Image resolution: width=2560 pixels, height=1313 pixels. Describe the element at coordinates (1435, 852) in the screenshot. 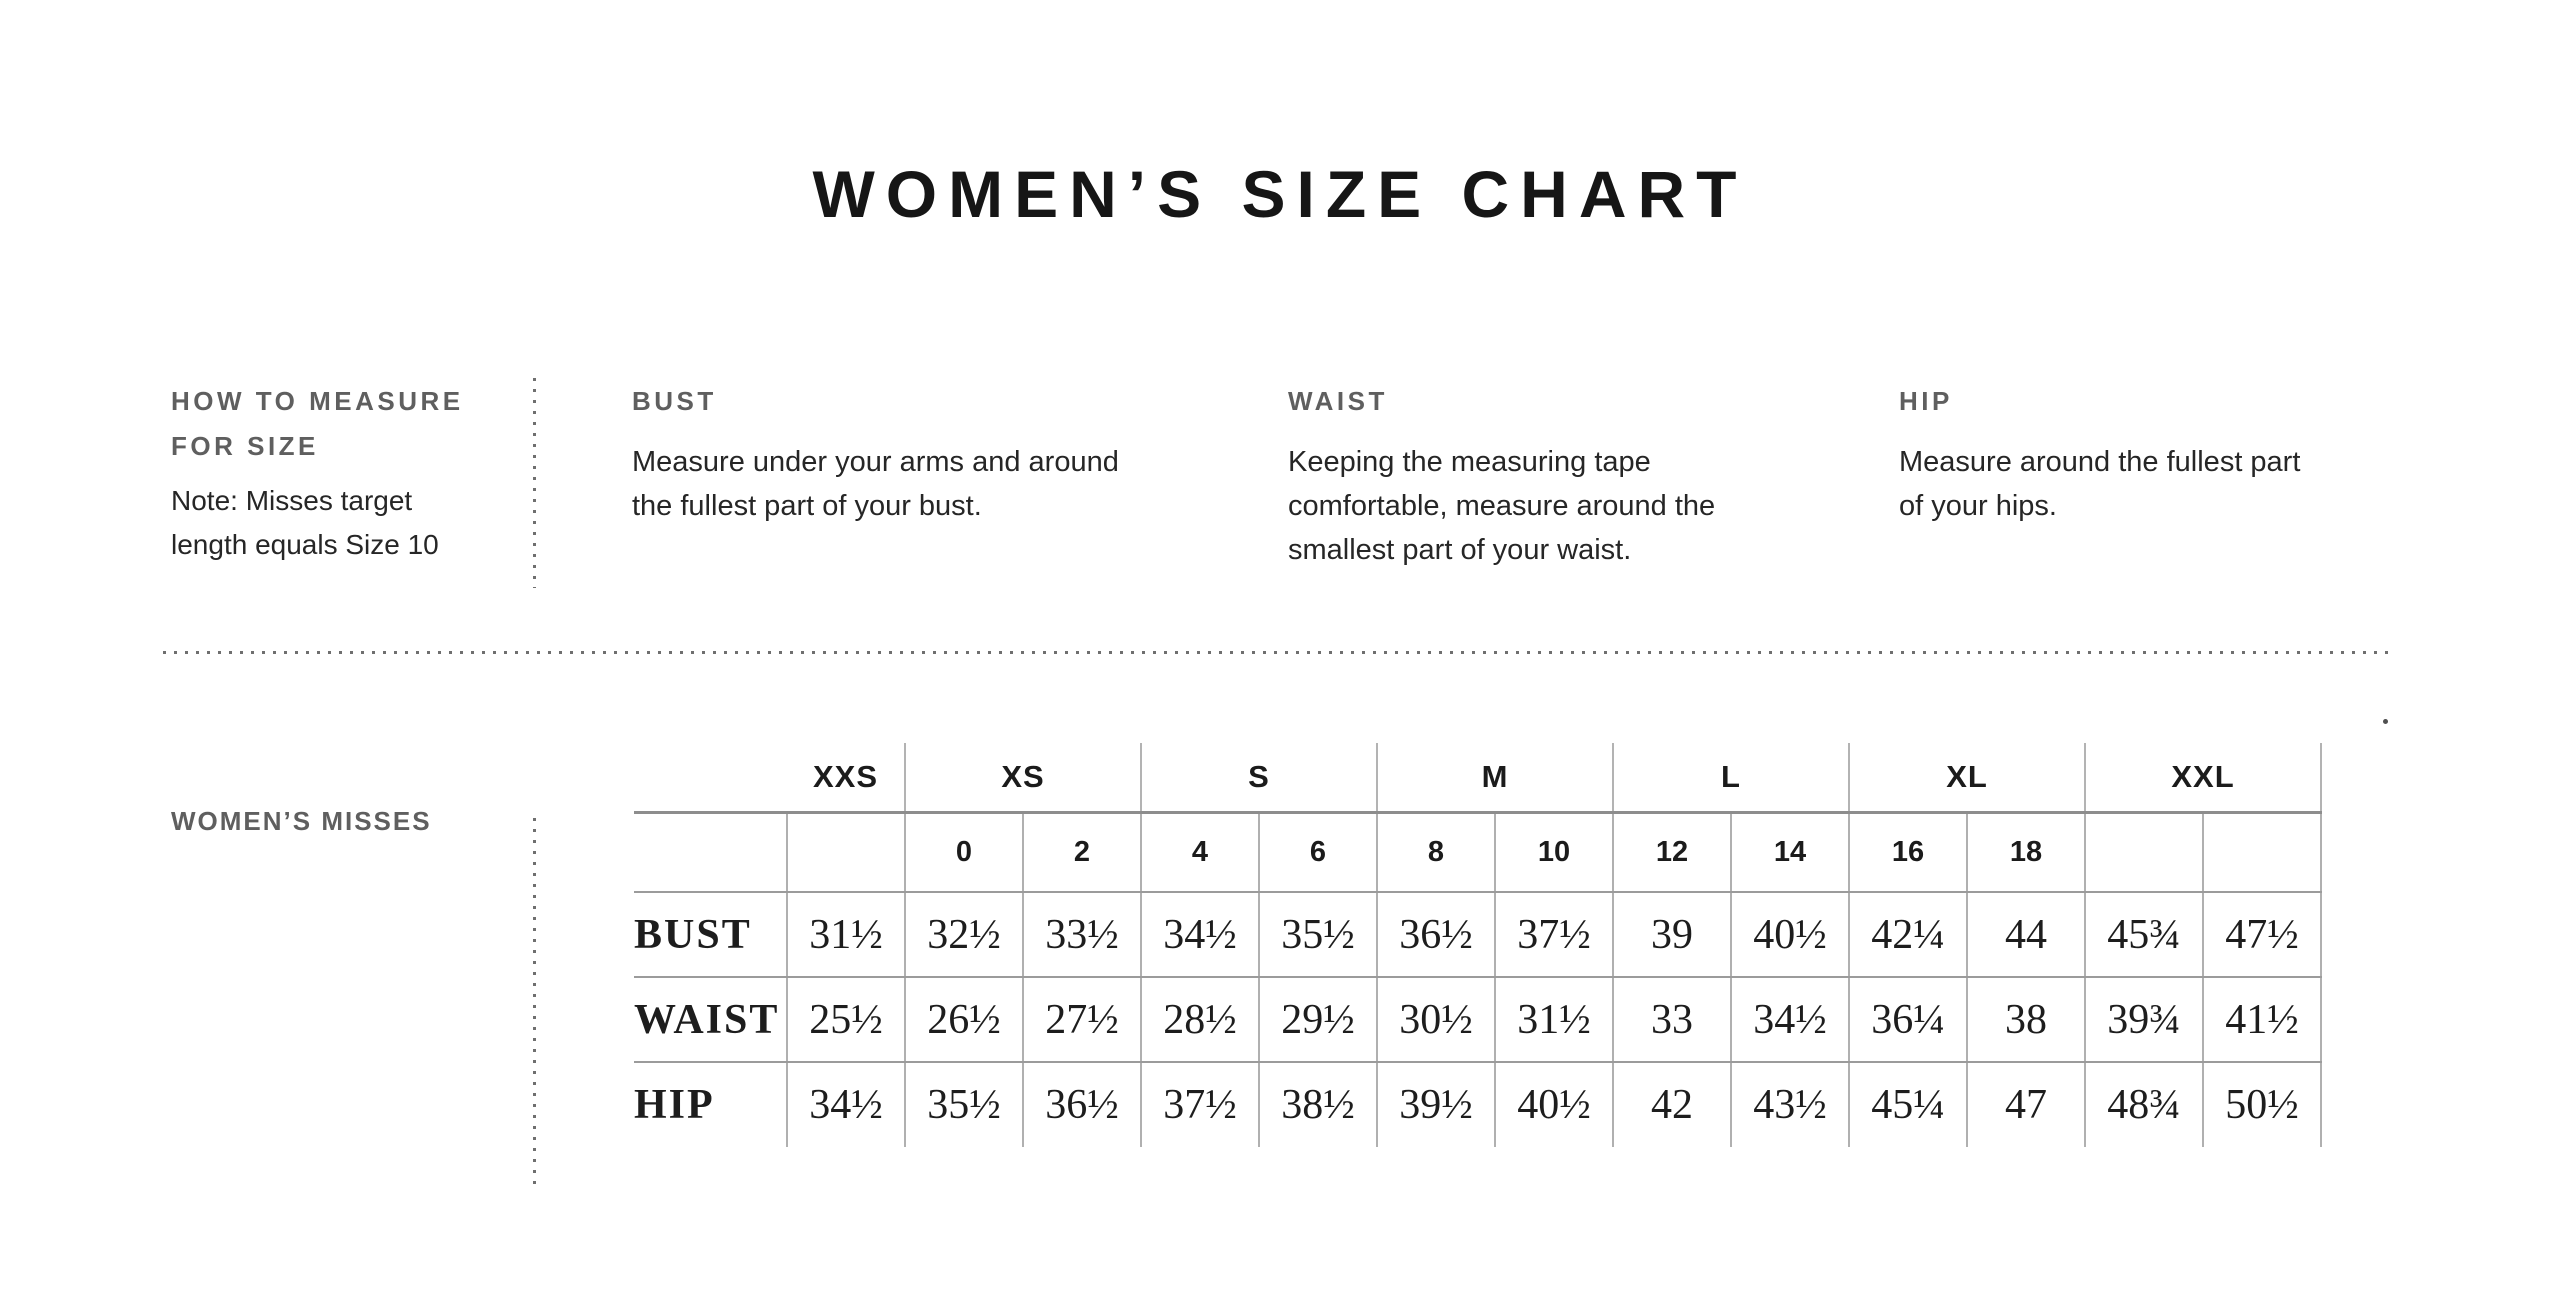

I see `numeric-size-cell: 8` at that location.